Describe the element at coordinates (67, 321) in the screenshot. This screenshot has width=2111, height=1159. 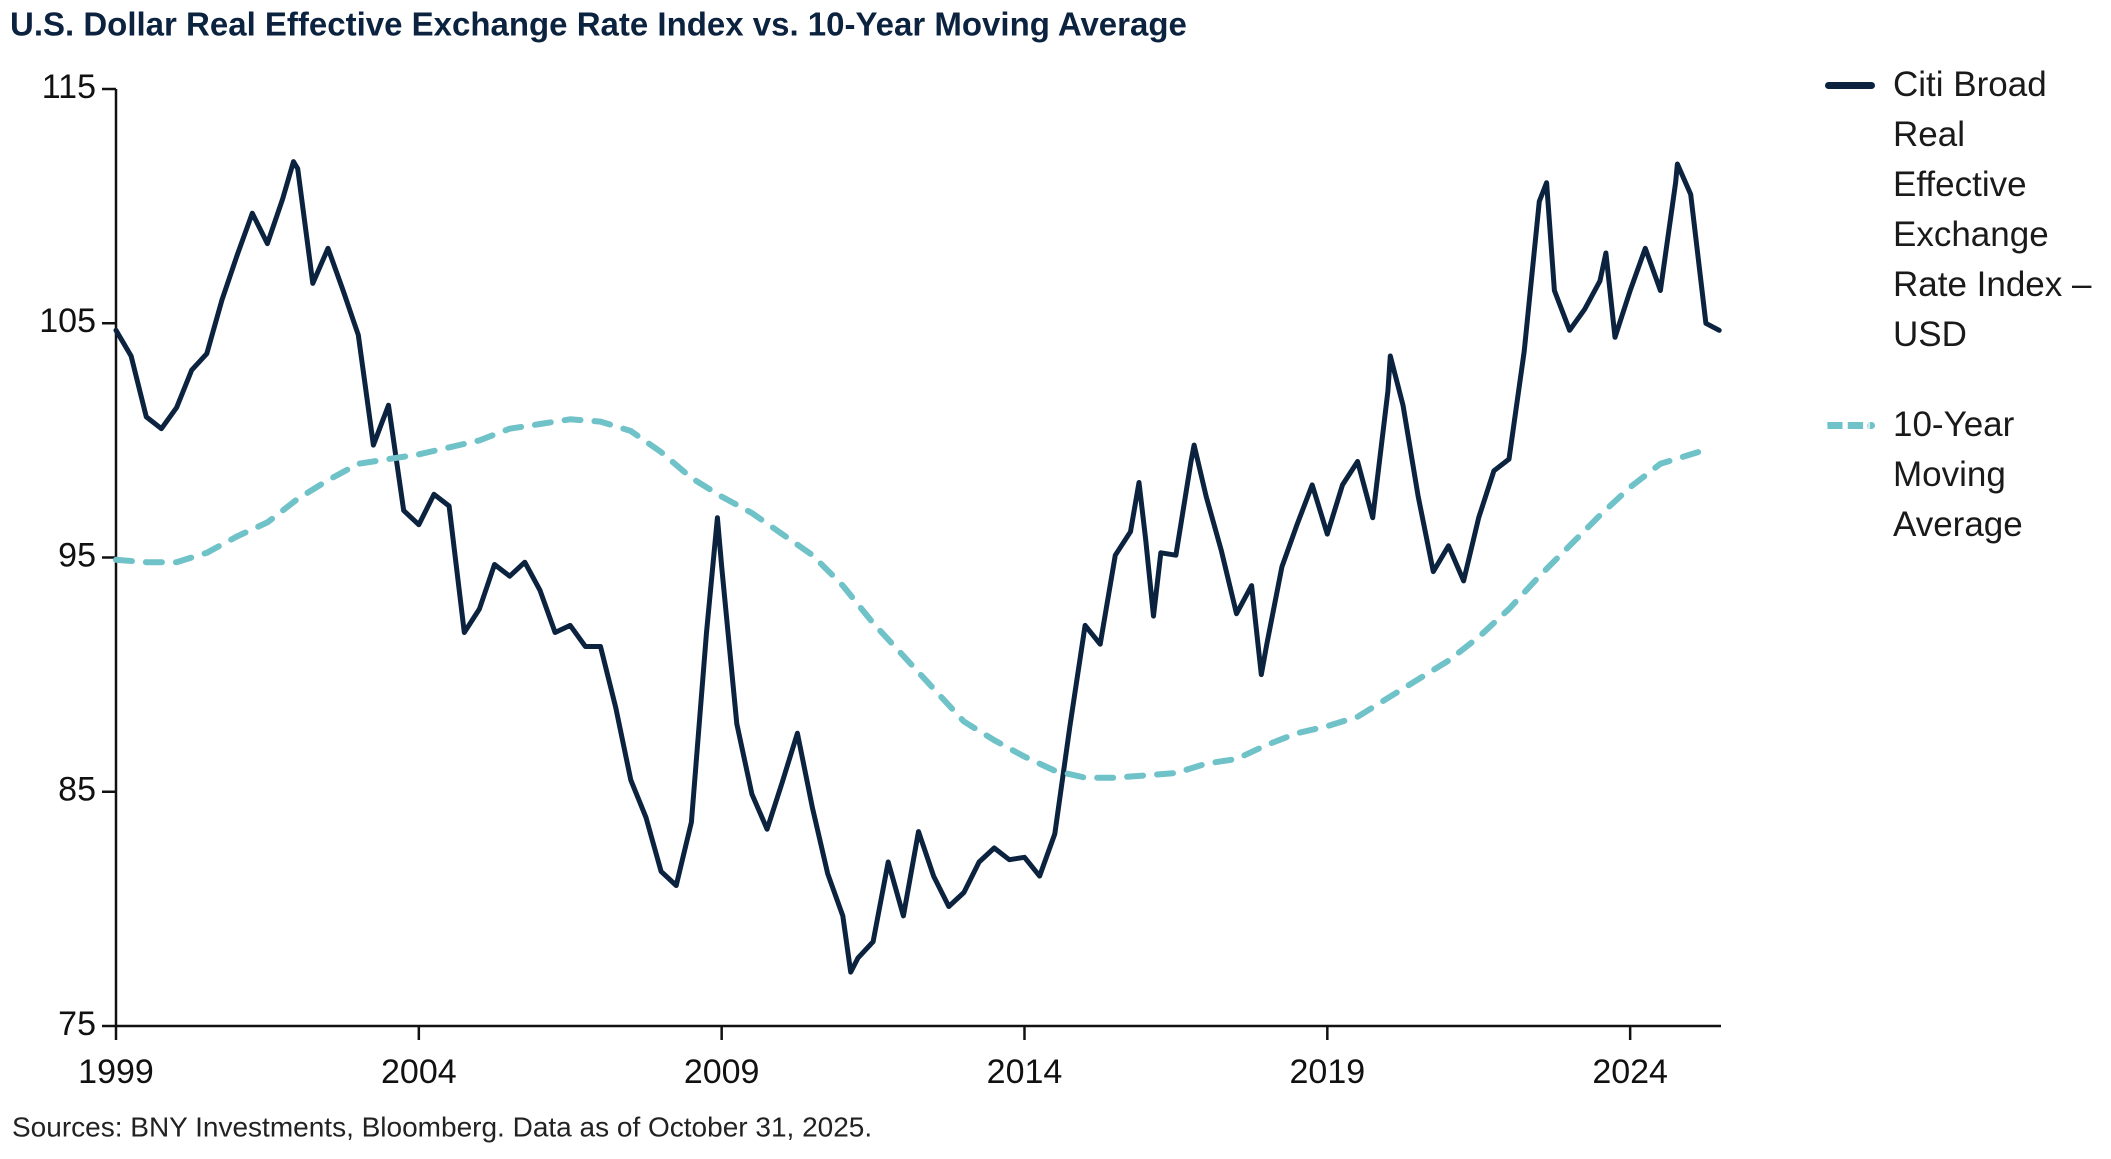
I see `y-tick-label: 105` at that location.